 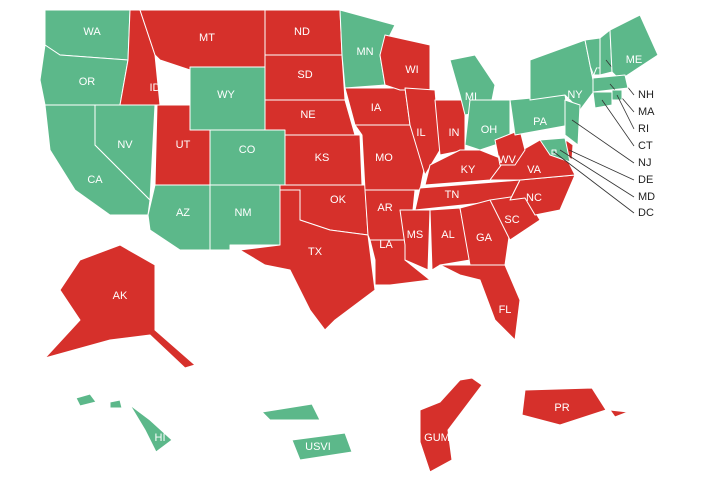 I want to click on region: MO, so click(x=390, y=157).